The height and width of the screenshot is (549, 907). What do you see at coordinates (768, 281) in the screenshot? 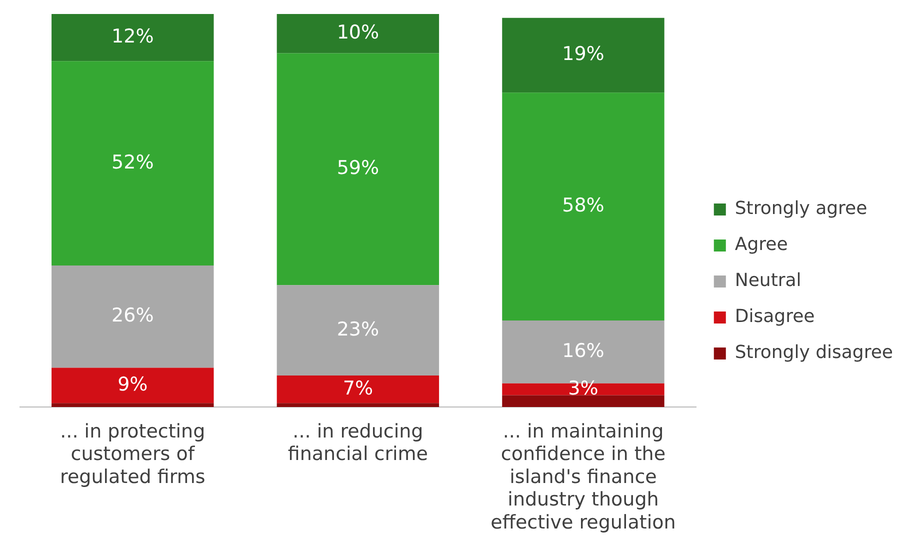
I see `legend-label: Neutral` at bounding box center [768, 281].